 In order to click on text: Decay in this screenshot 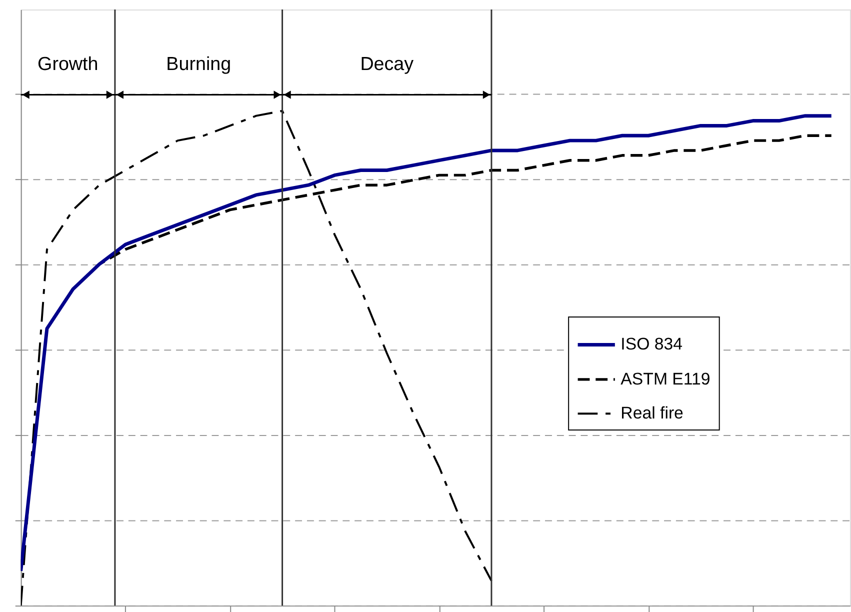, I will do `click(387, 63)`.